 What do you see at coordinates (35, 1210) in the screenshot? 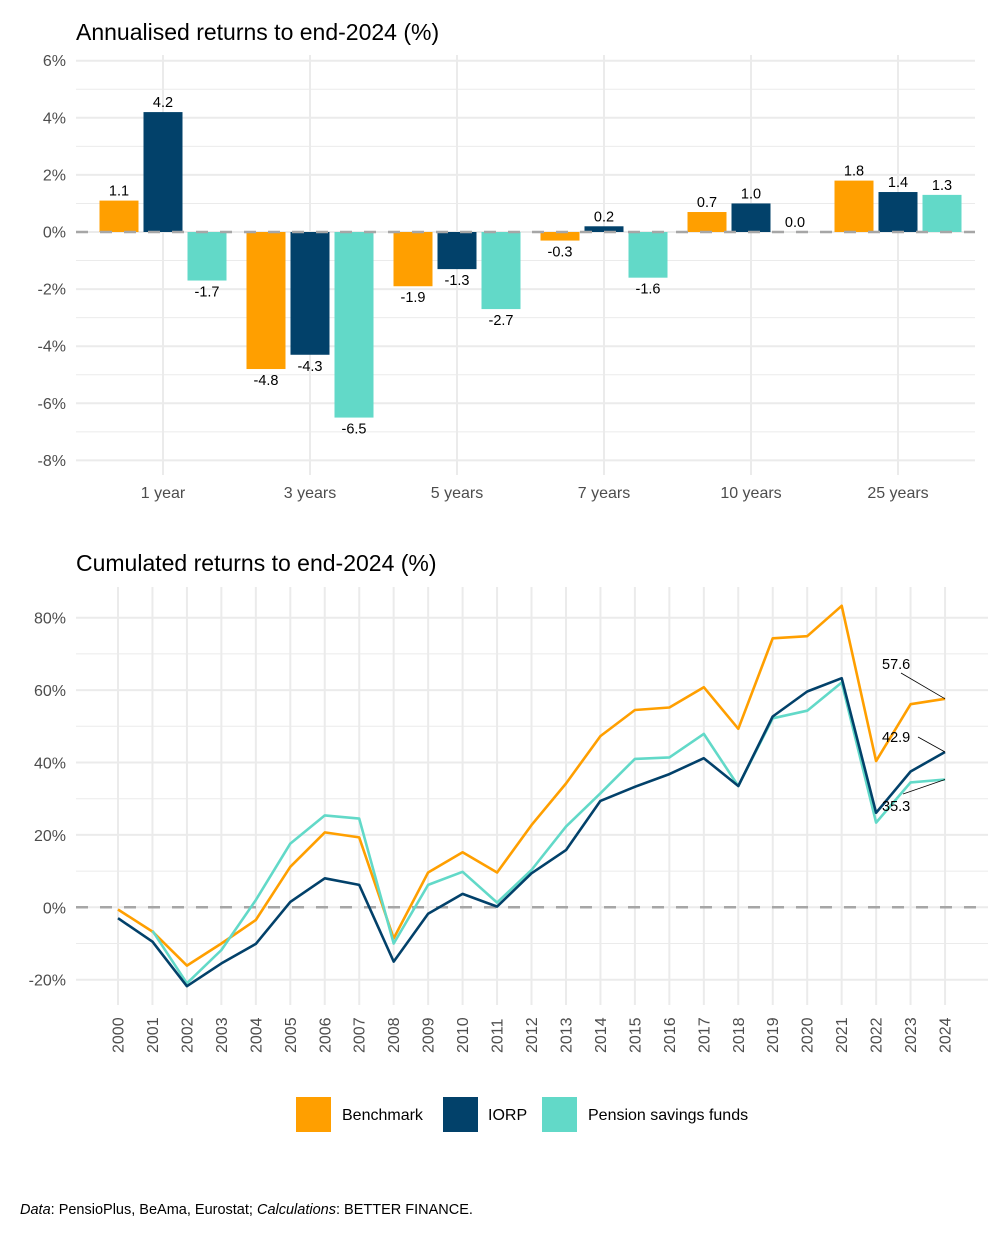
I see `caption-data-label: Data` at bounding box center [35, 1210].